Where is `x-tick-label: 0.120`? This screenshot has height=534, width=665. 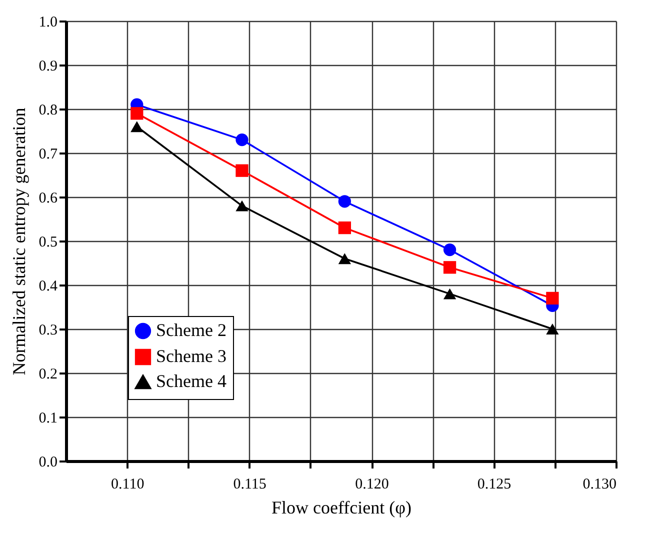
x-tick-label: 0.120 is located at coordinates (372, 484).